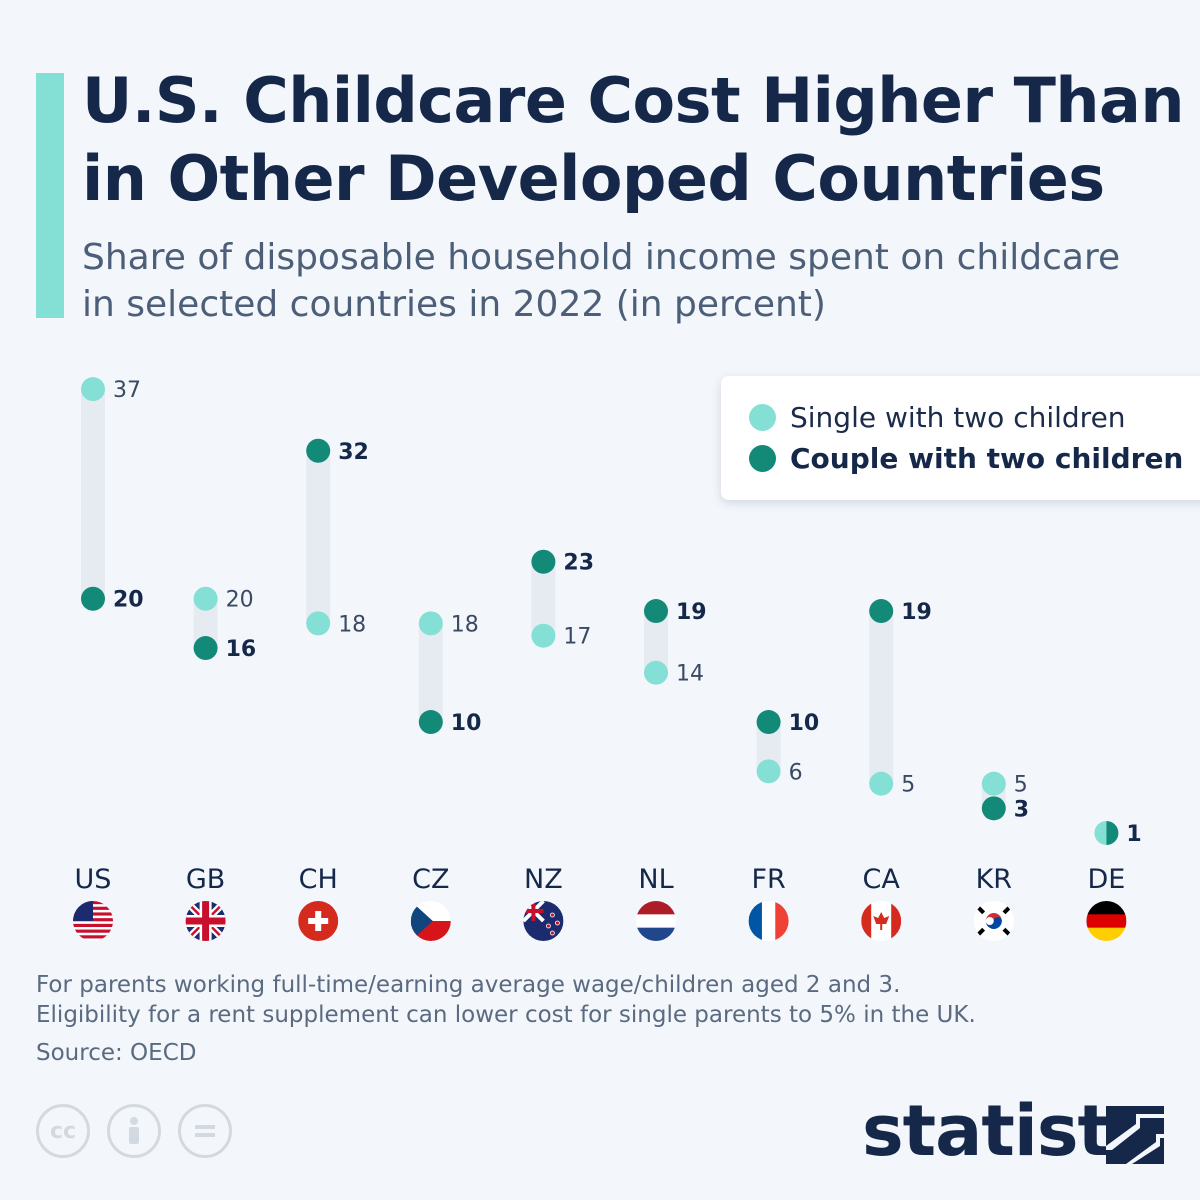 Image resolution: width=1200 pixels, height=1200 pixels. I want to click on ca-flag-icon, so click(881, 921).